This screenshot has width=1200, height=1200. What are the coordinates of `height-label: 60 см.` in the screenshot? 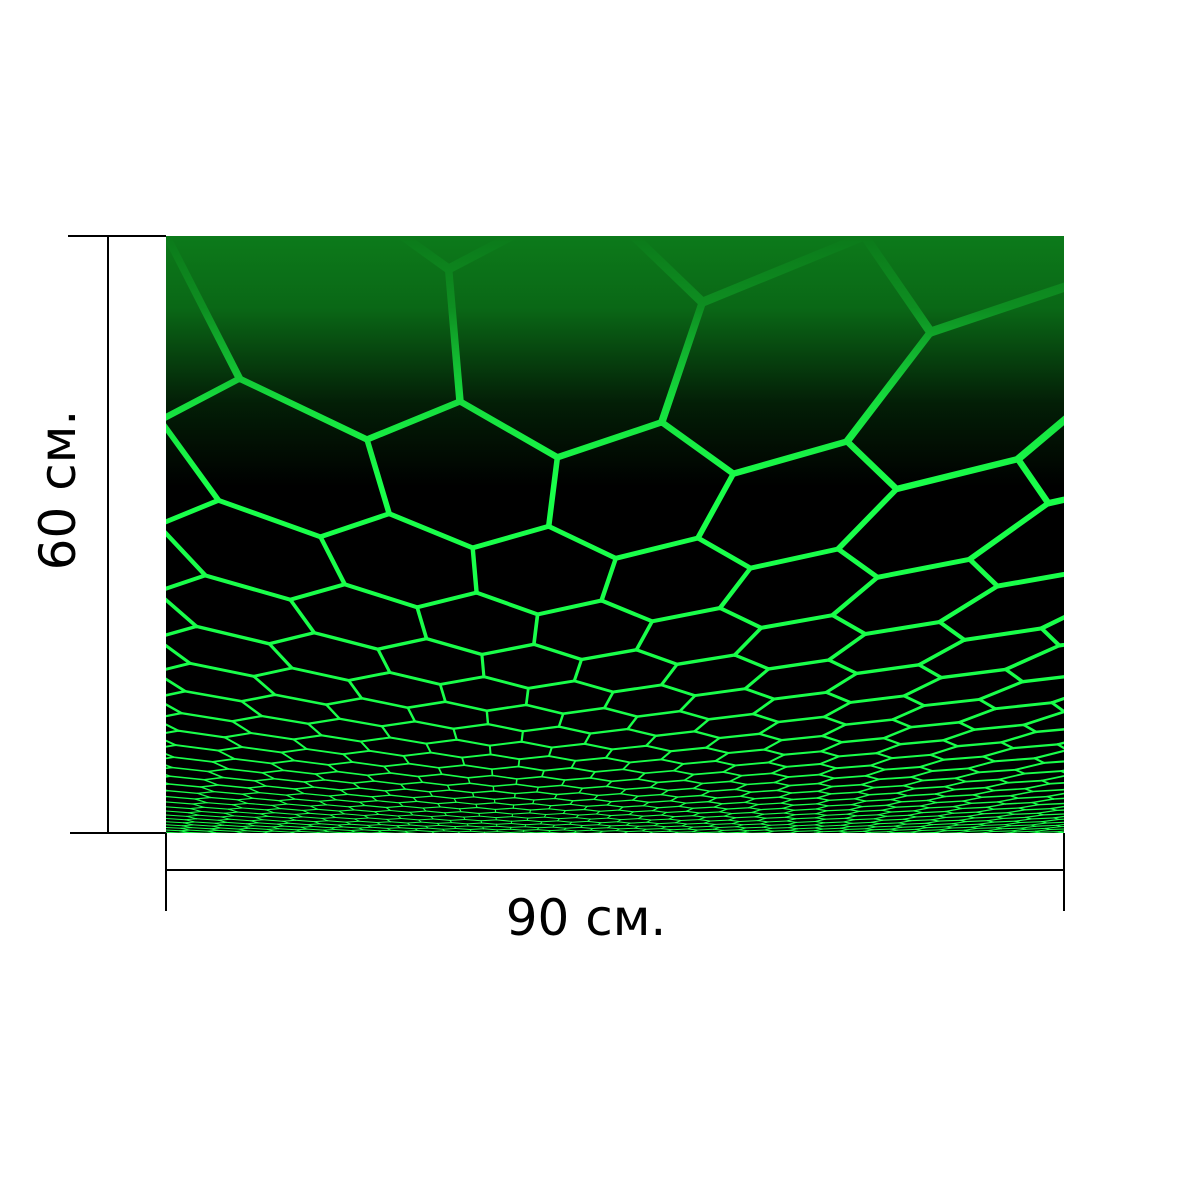 It's located at (58, 490).